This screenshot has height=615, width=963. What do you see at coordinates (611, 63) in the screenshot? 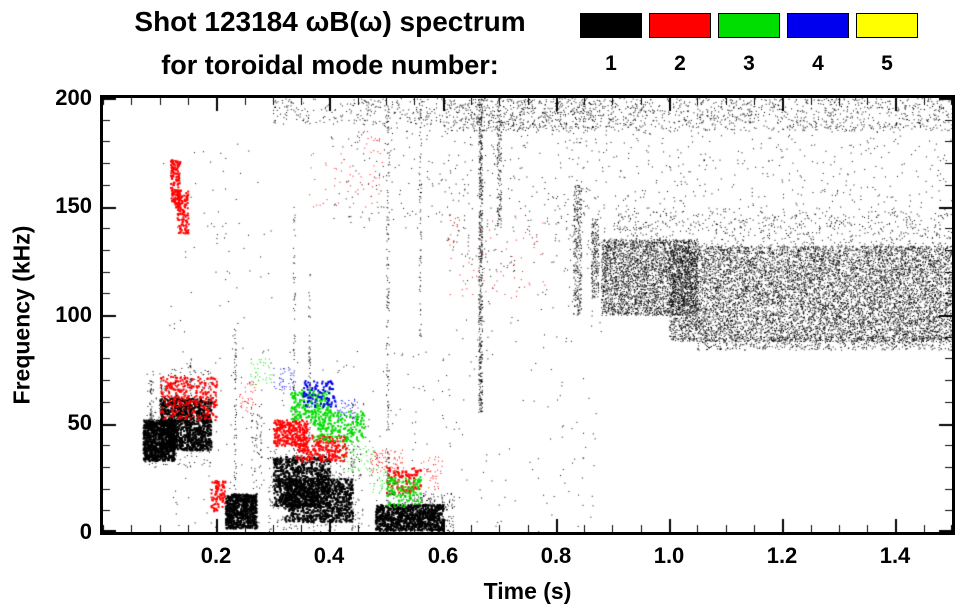
I see `legend-label-mode-1: 1` at bounding box center [611, 63].